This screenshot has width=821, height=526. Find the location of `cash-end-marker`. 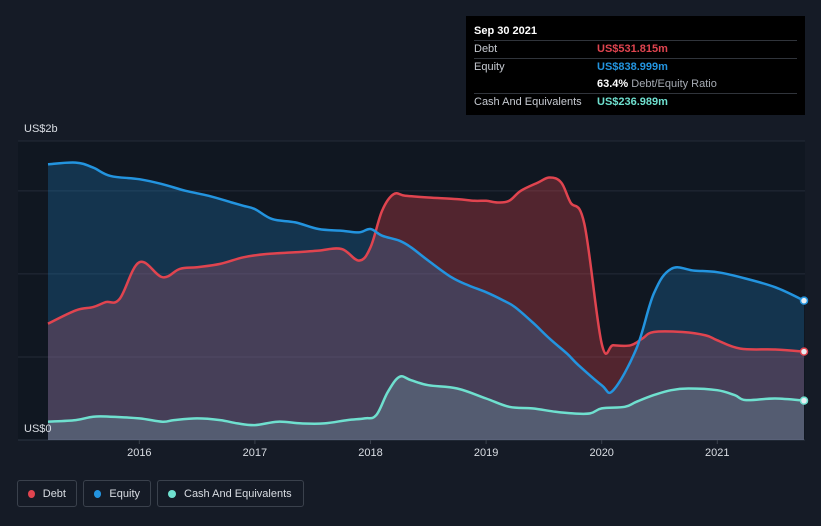

cash-end-marker is located at coordinates (804, 400).